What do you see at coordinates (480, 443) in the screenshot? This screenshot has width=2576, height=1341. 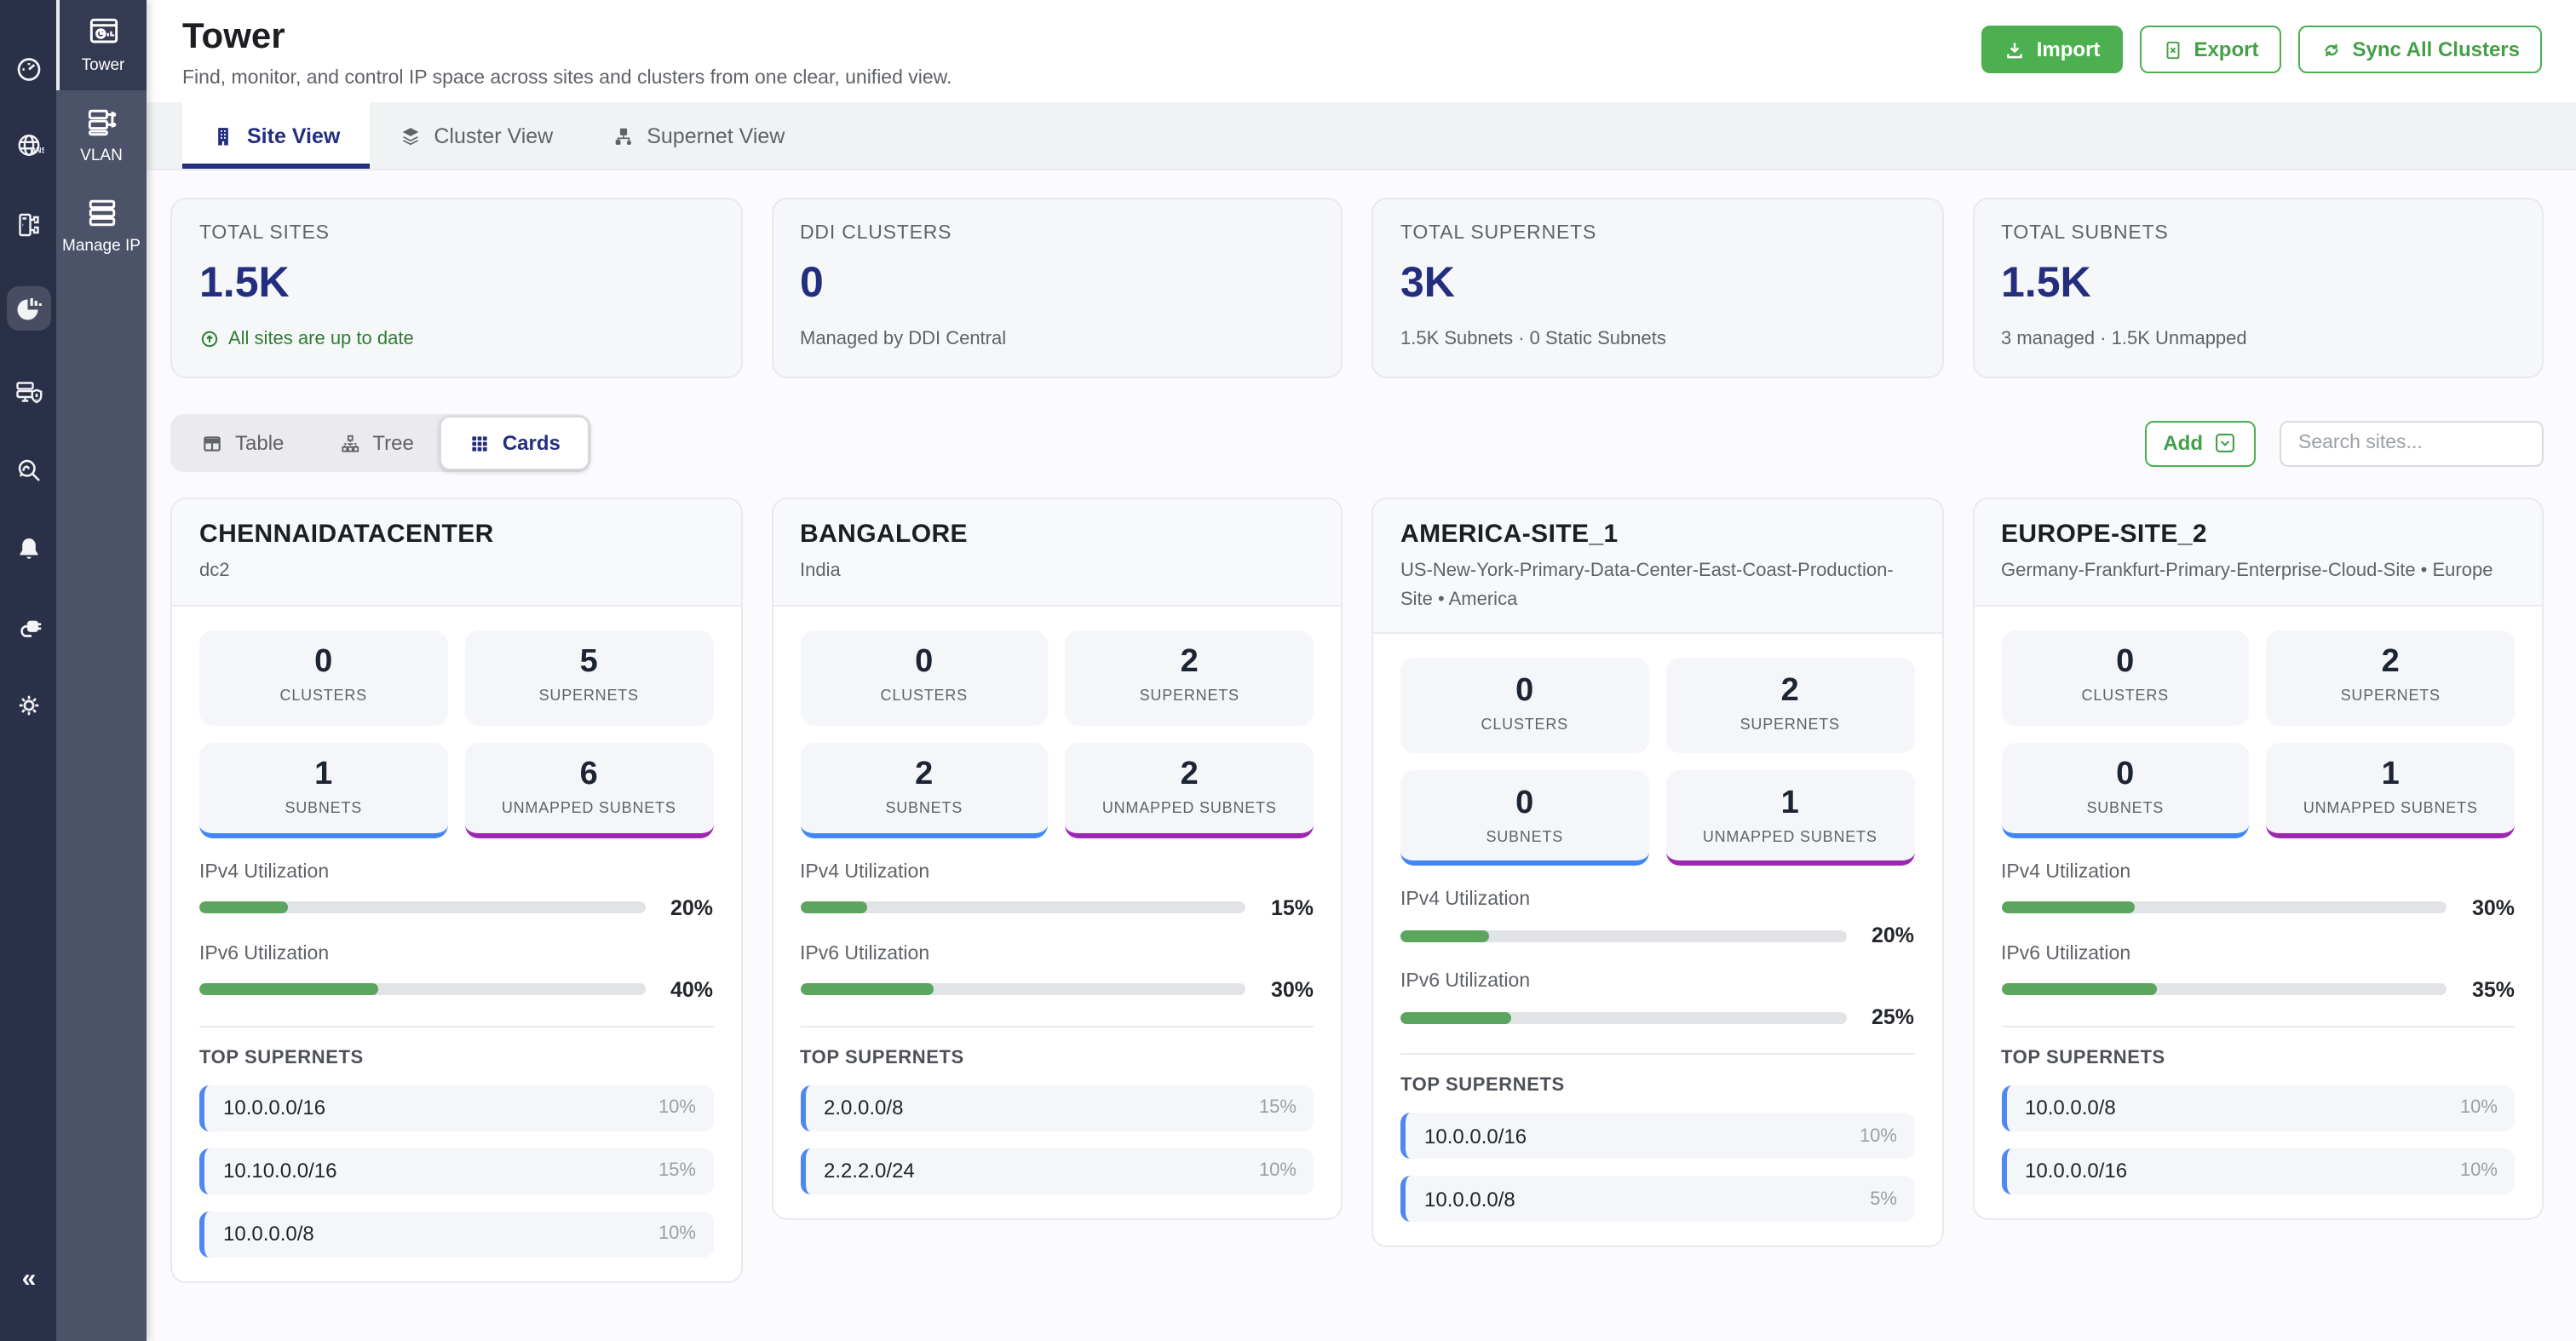 I see `cards-grid-icon` at bounding box center [480, 443].